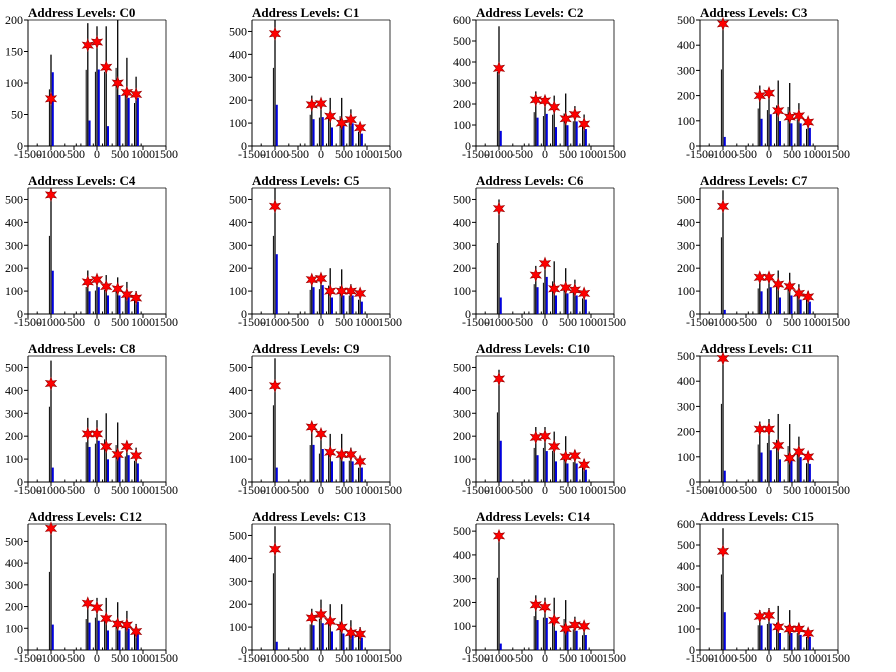  Describe the element at coordinates (306, 348) in the screenshot. I see `chart-title: Address Levels: C9` at that location.